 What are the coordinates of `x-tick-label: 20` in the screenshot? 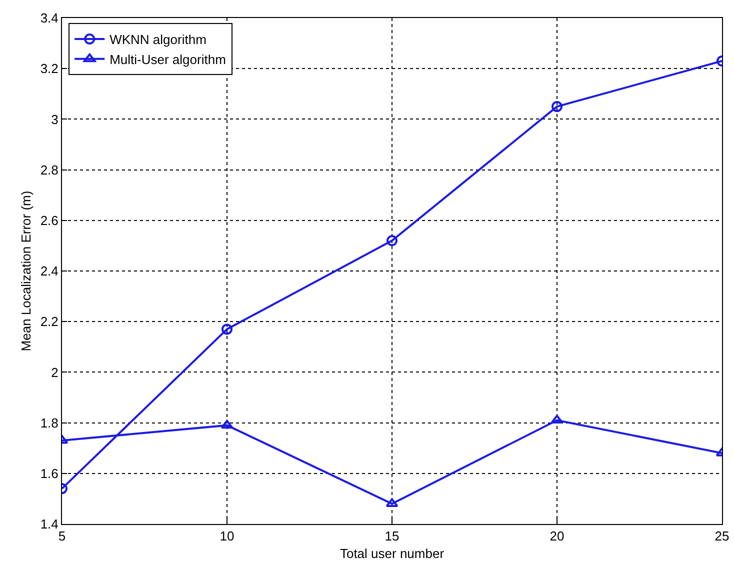 It's located at (557, 536).